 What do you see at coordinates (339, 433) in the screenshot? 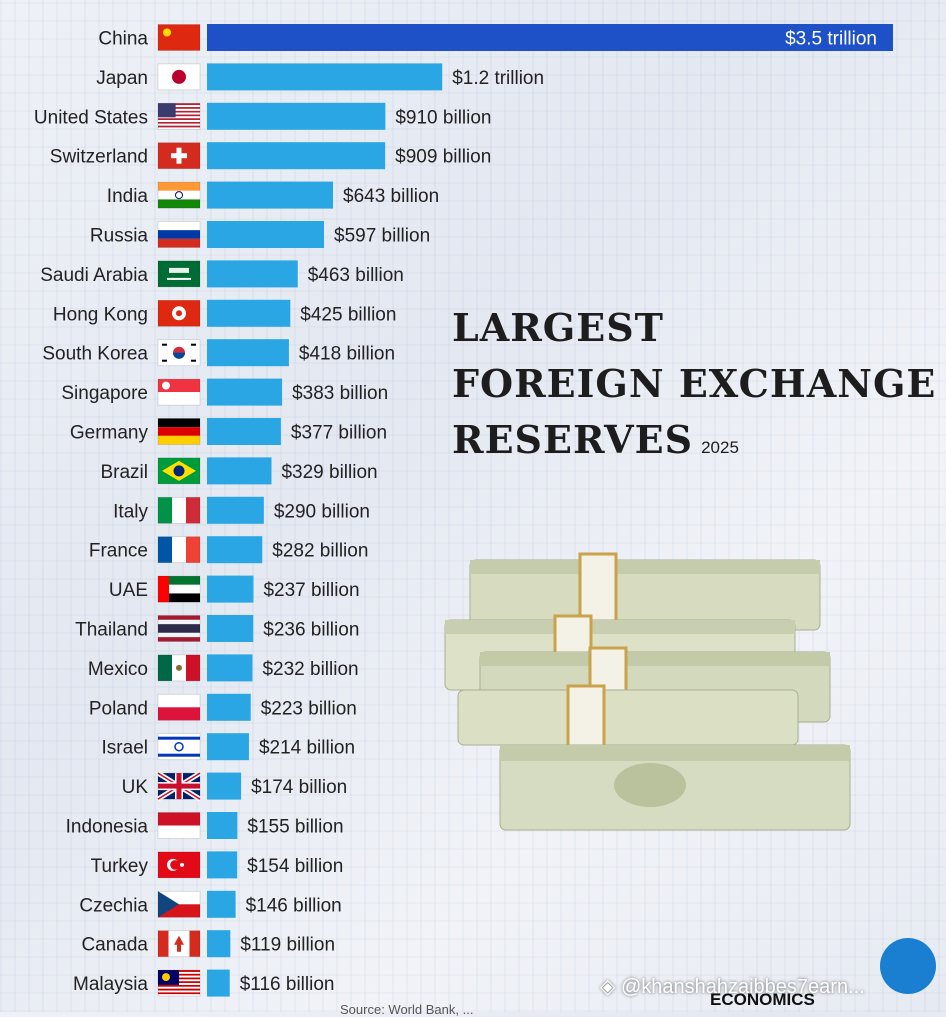
I see `value-label-germany: $377 billion` at bounding box center [339, 433].